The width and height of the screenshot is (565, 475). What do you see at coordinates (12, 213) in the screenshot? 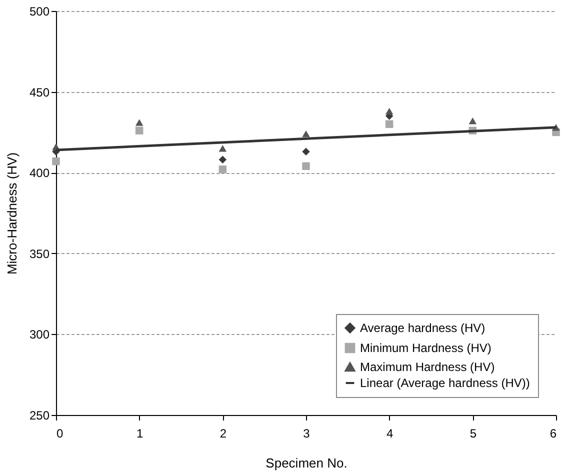
I see `y-axis-title: Micro-Hardness (HV)` at bounding box center [12, 213].